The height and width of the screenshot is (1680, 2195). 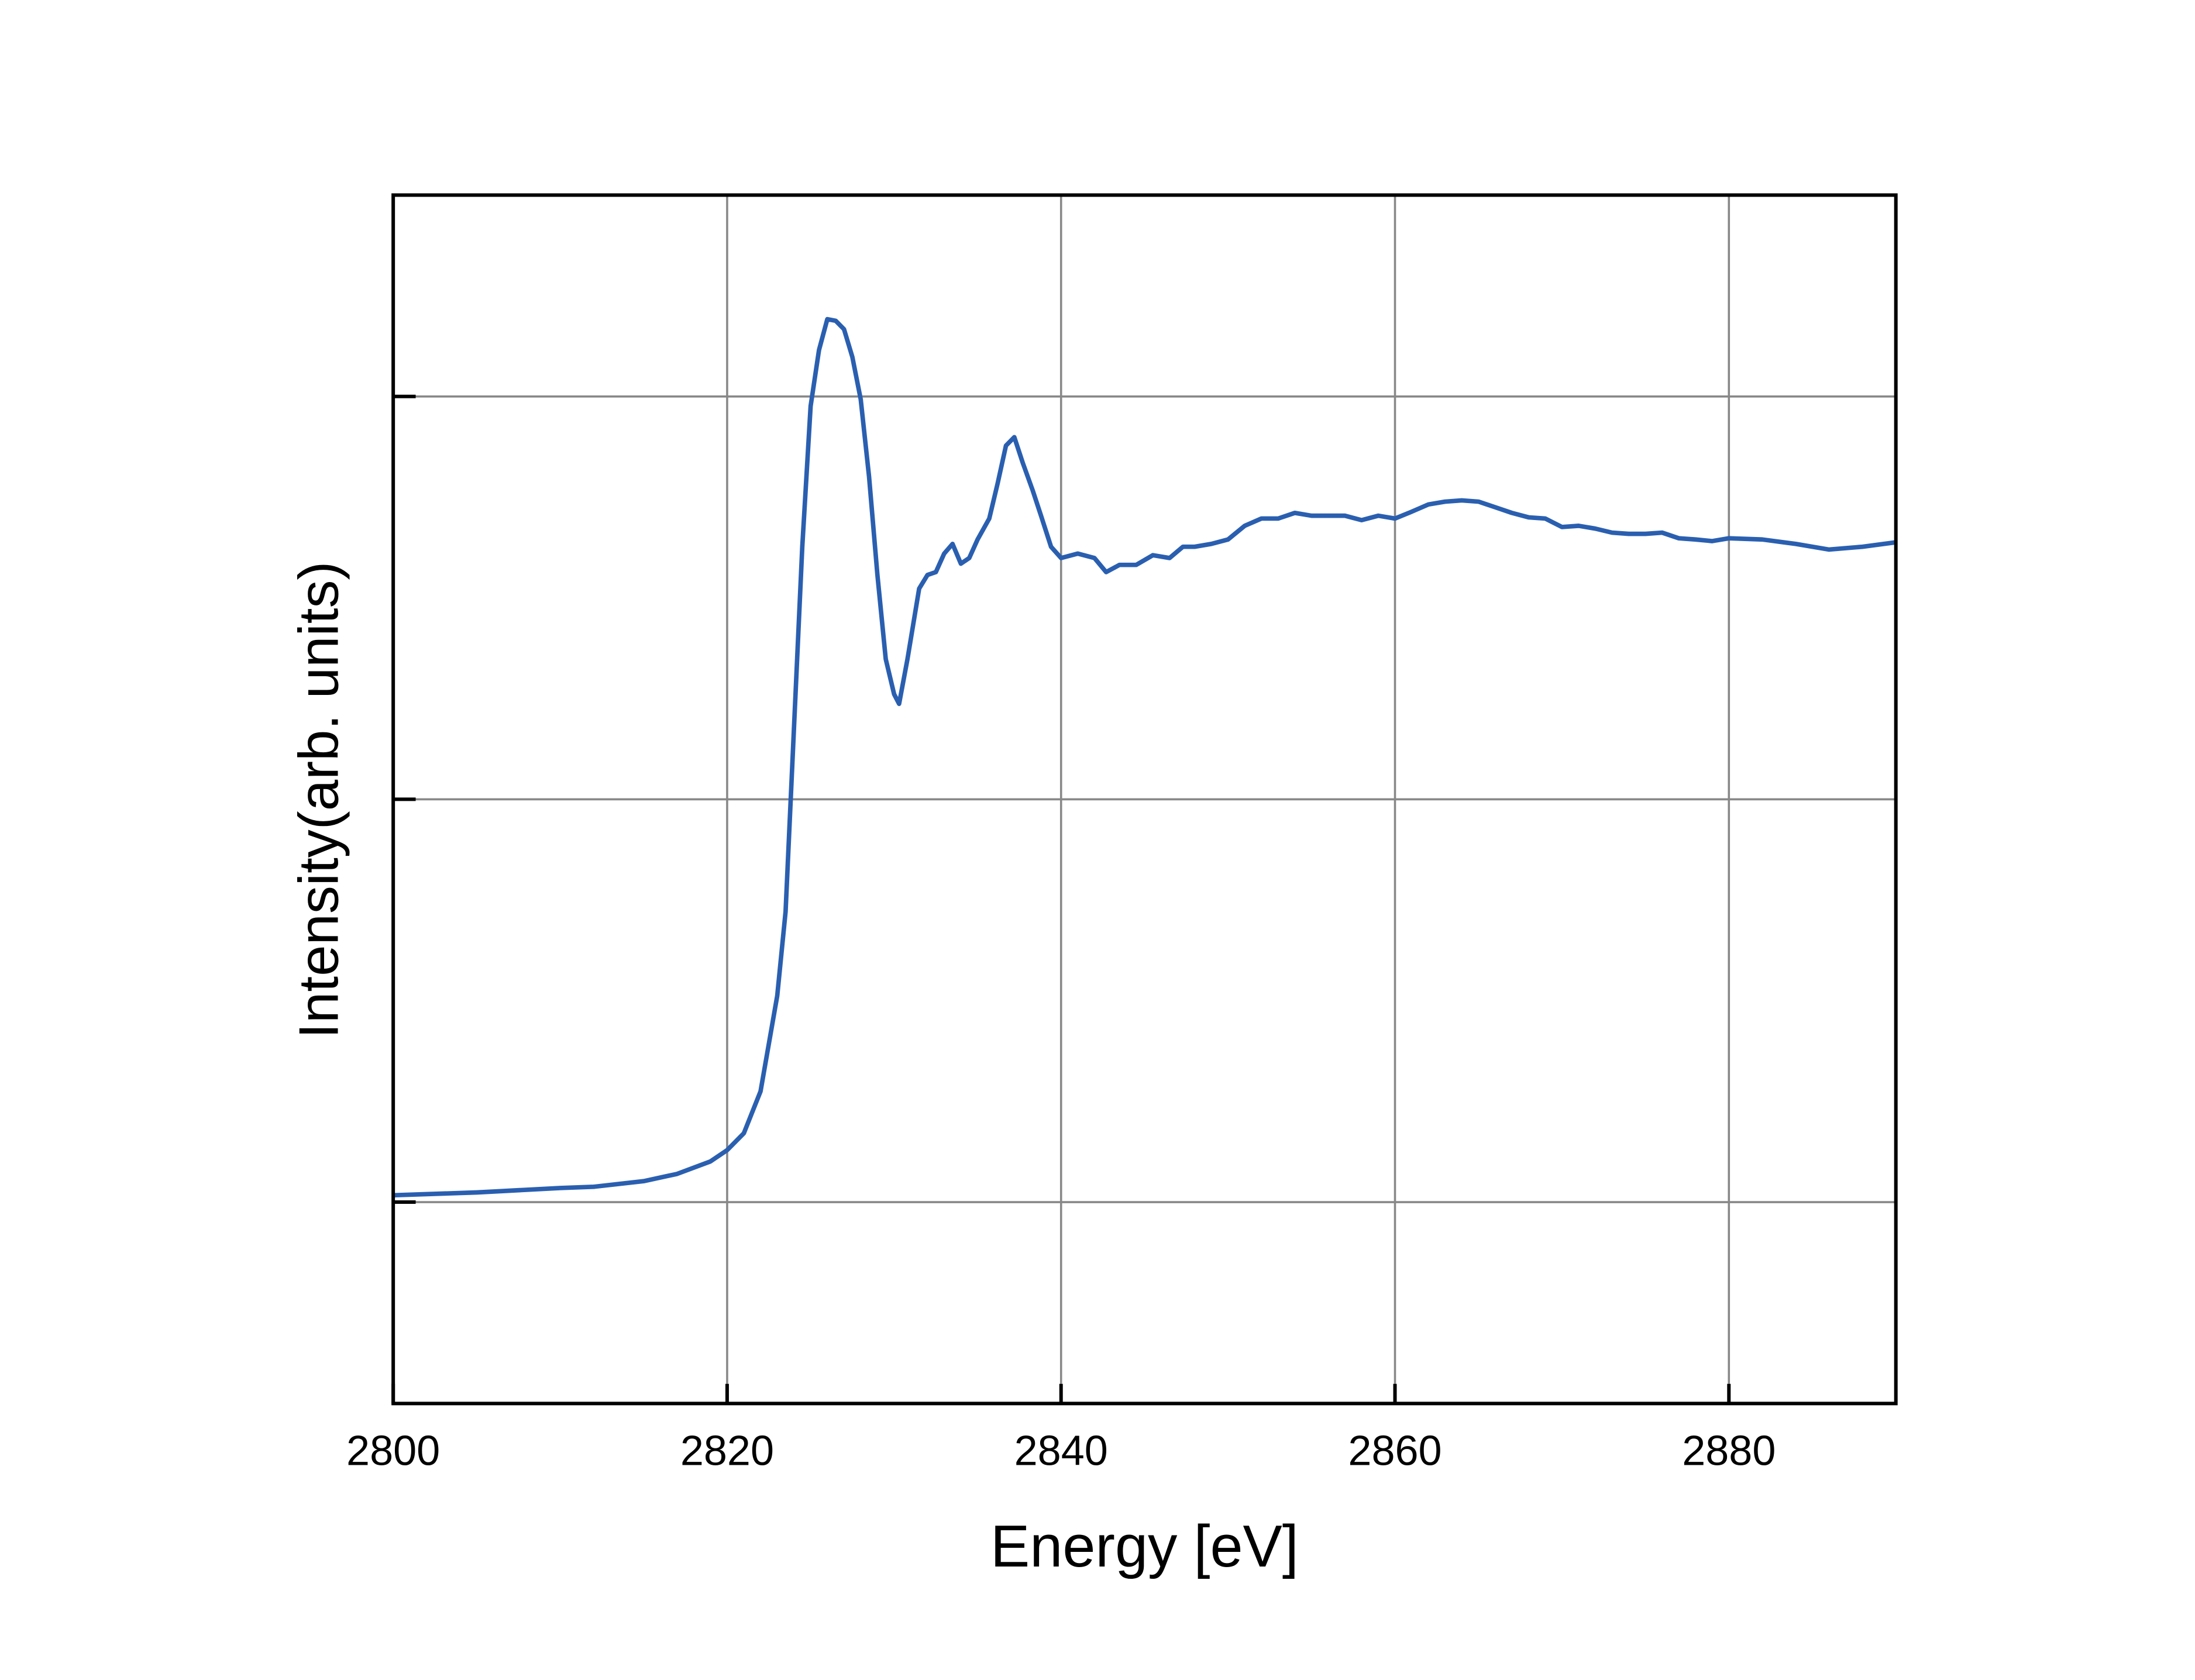 I want to click on x-tick-label: 2800, so click(x=393, y=1452).